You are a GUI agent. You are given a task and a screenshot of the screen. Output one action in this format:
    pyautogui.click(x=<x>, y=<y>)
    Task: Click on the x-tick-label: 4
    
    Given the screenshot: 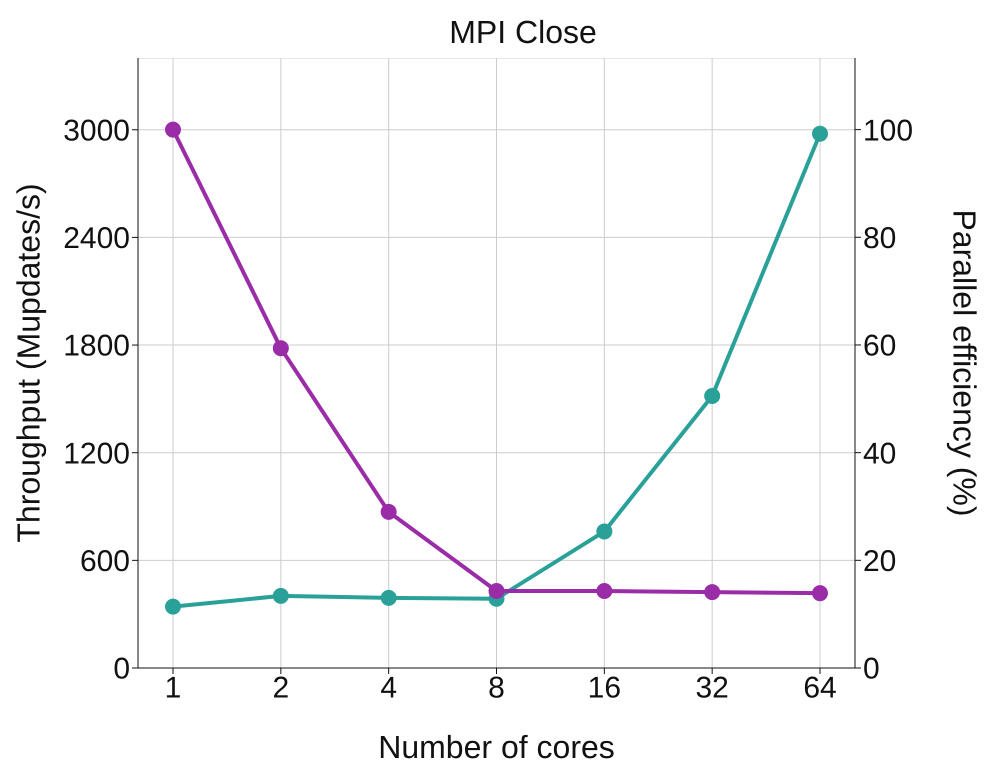 What is the action you would take?
    pyautogui.click(x=389, y=687)
    